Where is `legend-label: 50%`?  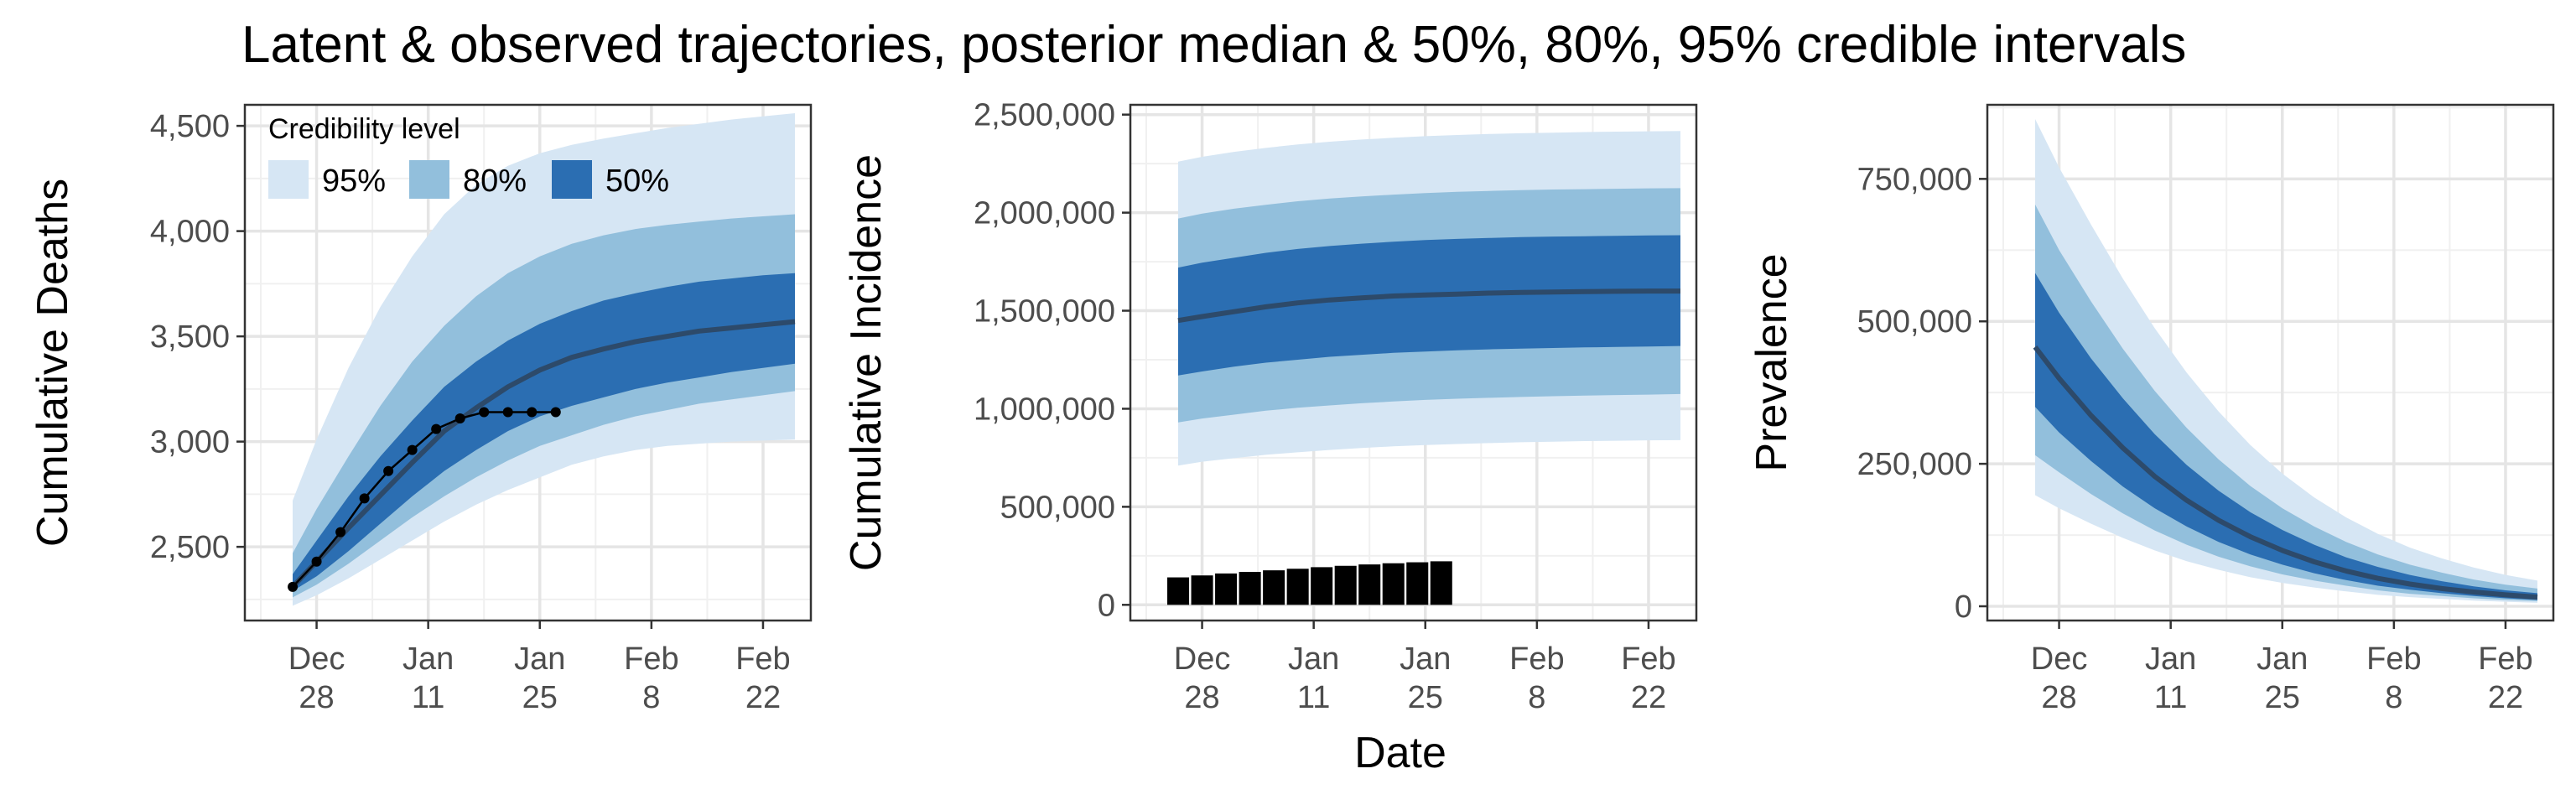 legend-label: 50% is located at coordinates (637, 181).